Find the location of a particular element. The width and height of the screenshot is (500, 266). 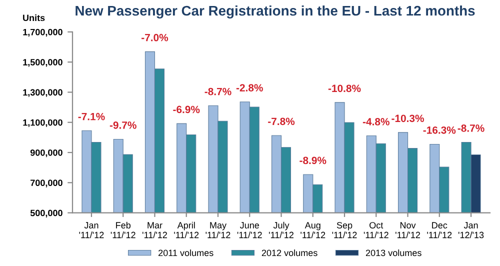

annotation: -2.8% is located at coordinates (249, 88).